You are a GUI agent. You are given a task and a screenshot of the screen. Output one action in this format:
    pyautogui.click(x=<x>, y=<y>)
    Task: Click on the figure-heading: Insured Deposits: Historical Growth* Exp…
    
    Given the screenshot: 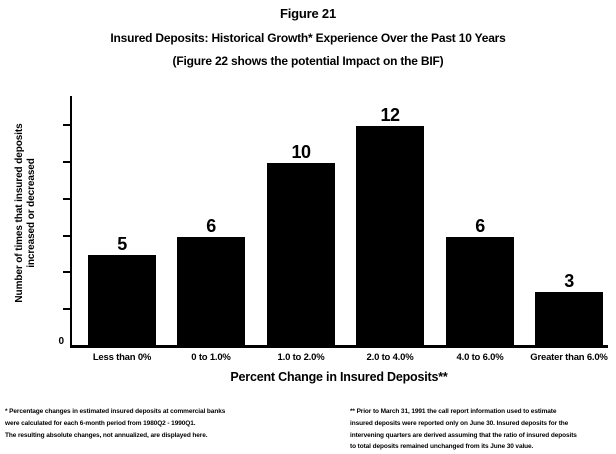 What is the action you would take?
    pyautogui.click(x=308, y=38)
    